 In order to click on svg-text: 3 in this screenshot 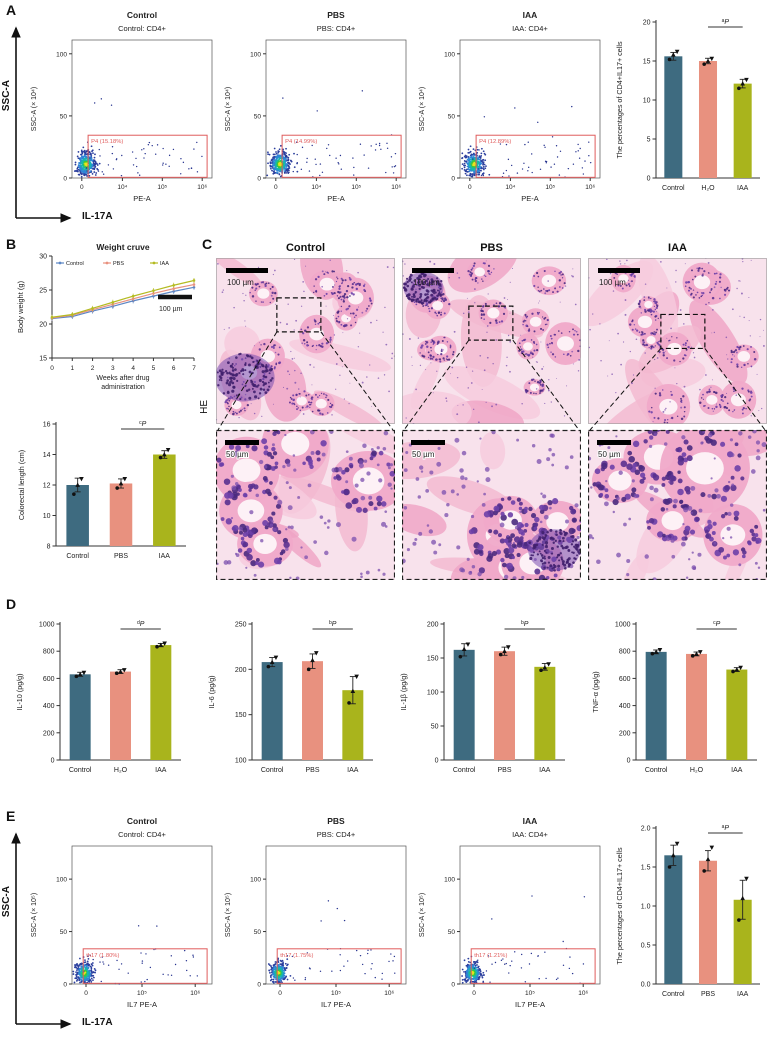, I will do `click(113, 368)`.